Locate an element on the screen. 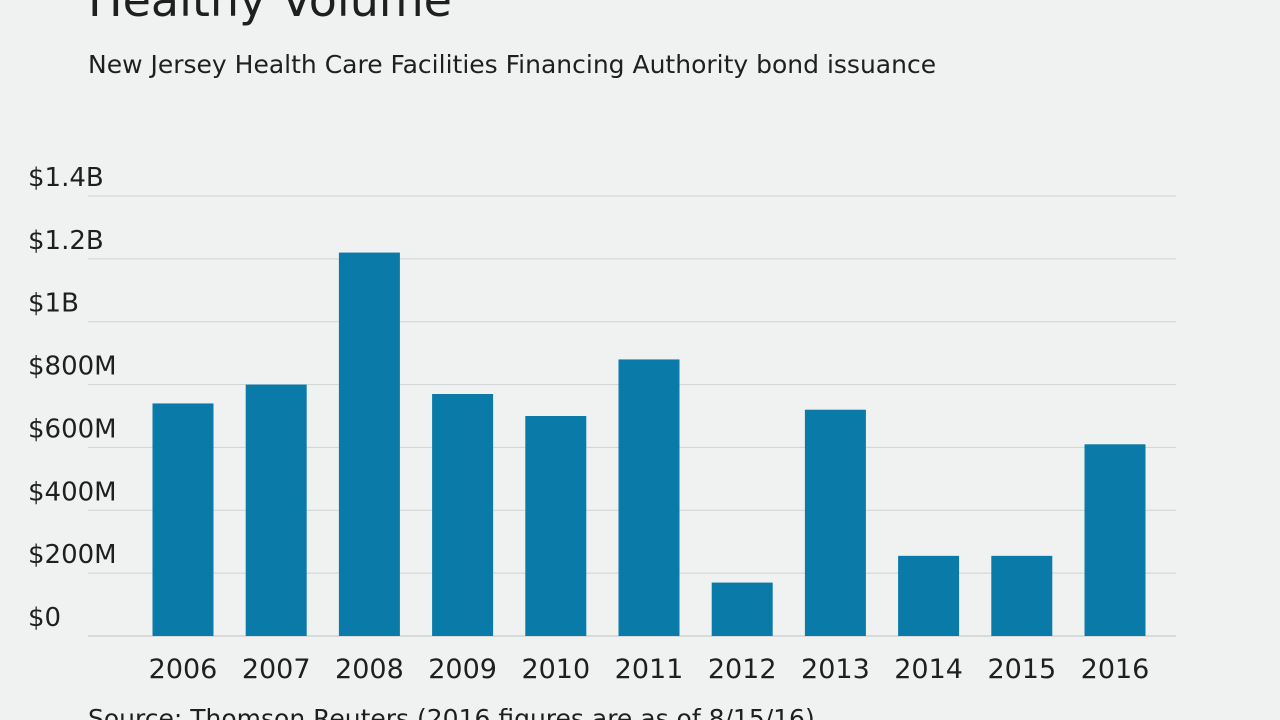  y-tick-label: $1.4B is located at coordinates (66, 178).